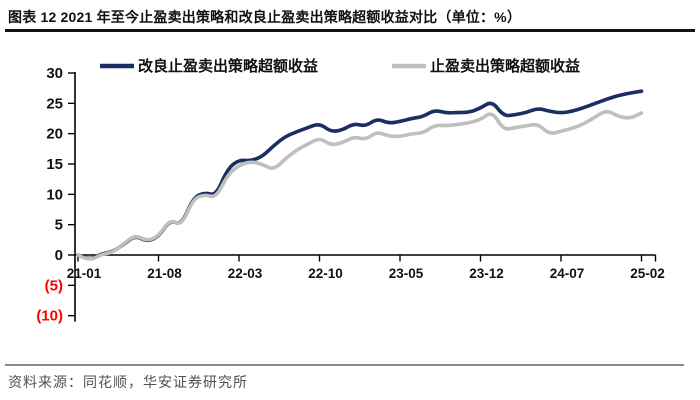  Describe the element at coordinates (647, 273) in the screenshot. I see `x-tick-label: 25-02` at that location.